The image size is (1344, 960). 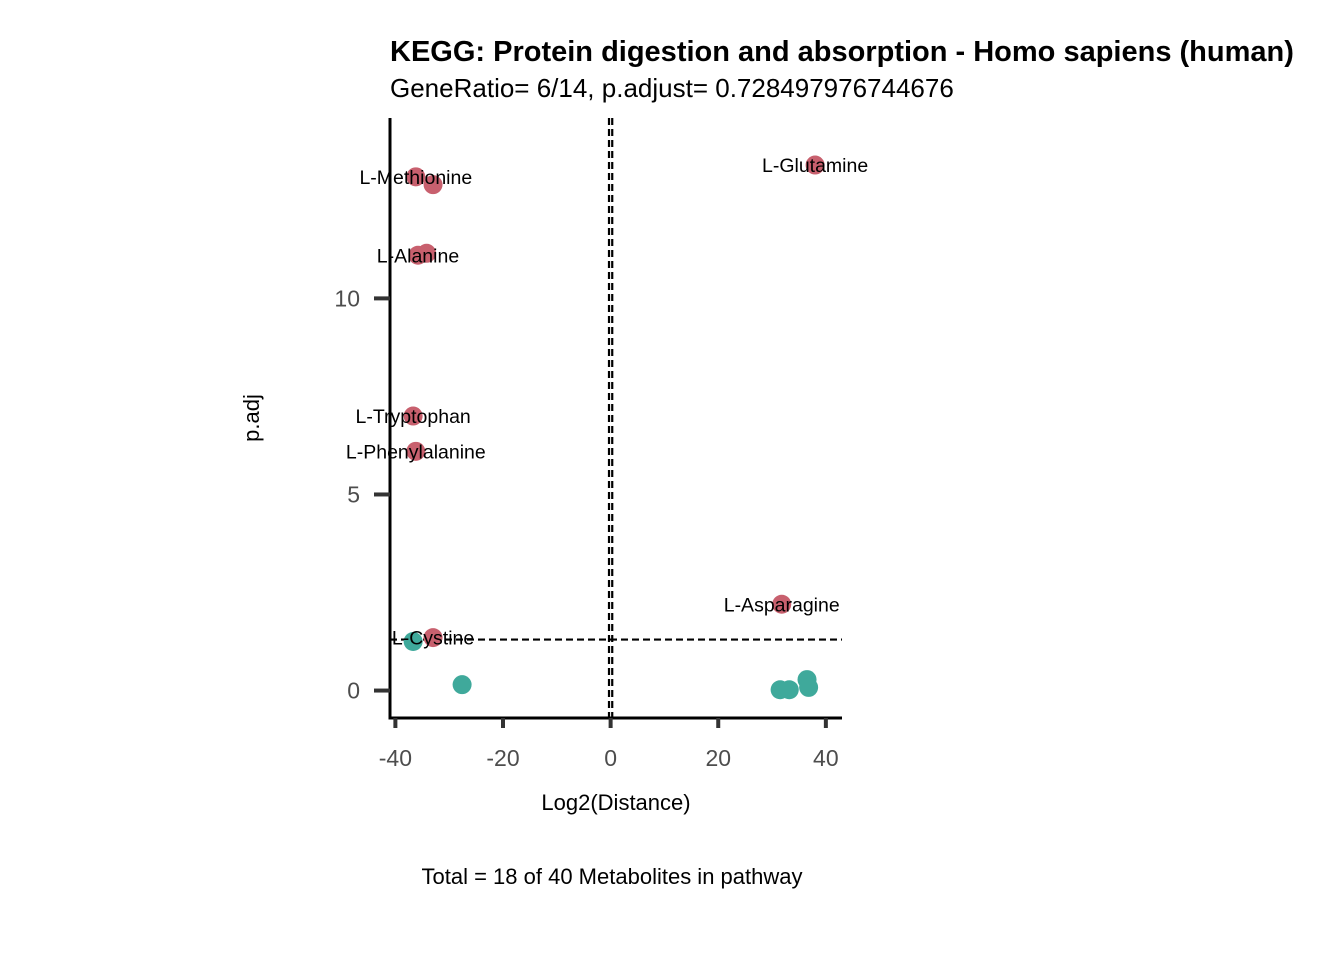 I want to click on chart-caption: Total = 18 of 40 Metabolites in pathway, so click(x=612, y=876).